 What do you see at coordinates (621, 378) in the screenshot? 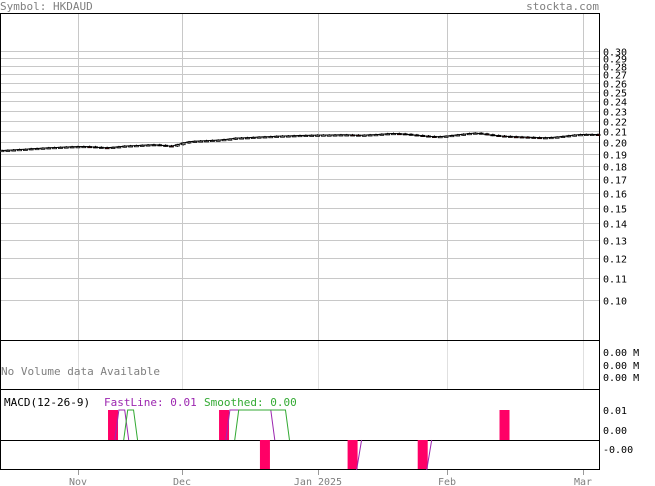
I see `volume-tick-3: 0.00 M` at bounding box center [621, 378].